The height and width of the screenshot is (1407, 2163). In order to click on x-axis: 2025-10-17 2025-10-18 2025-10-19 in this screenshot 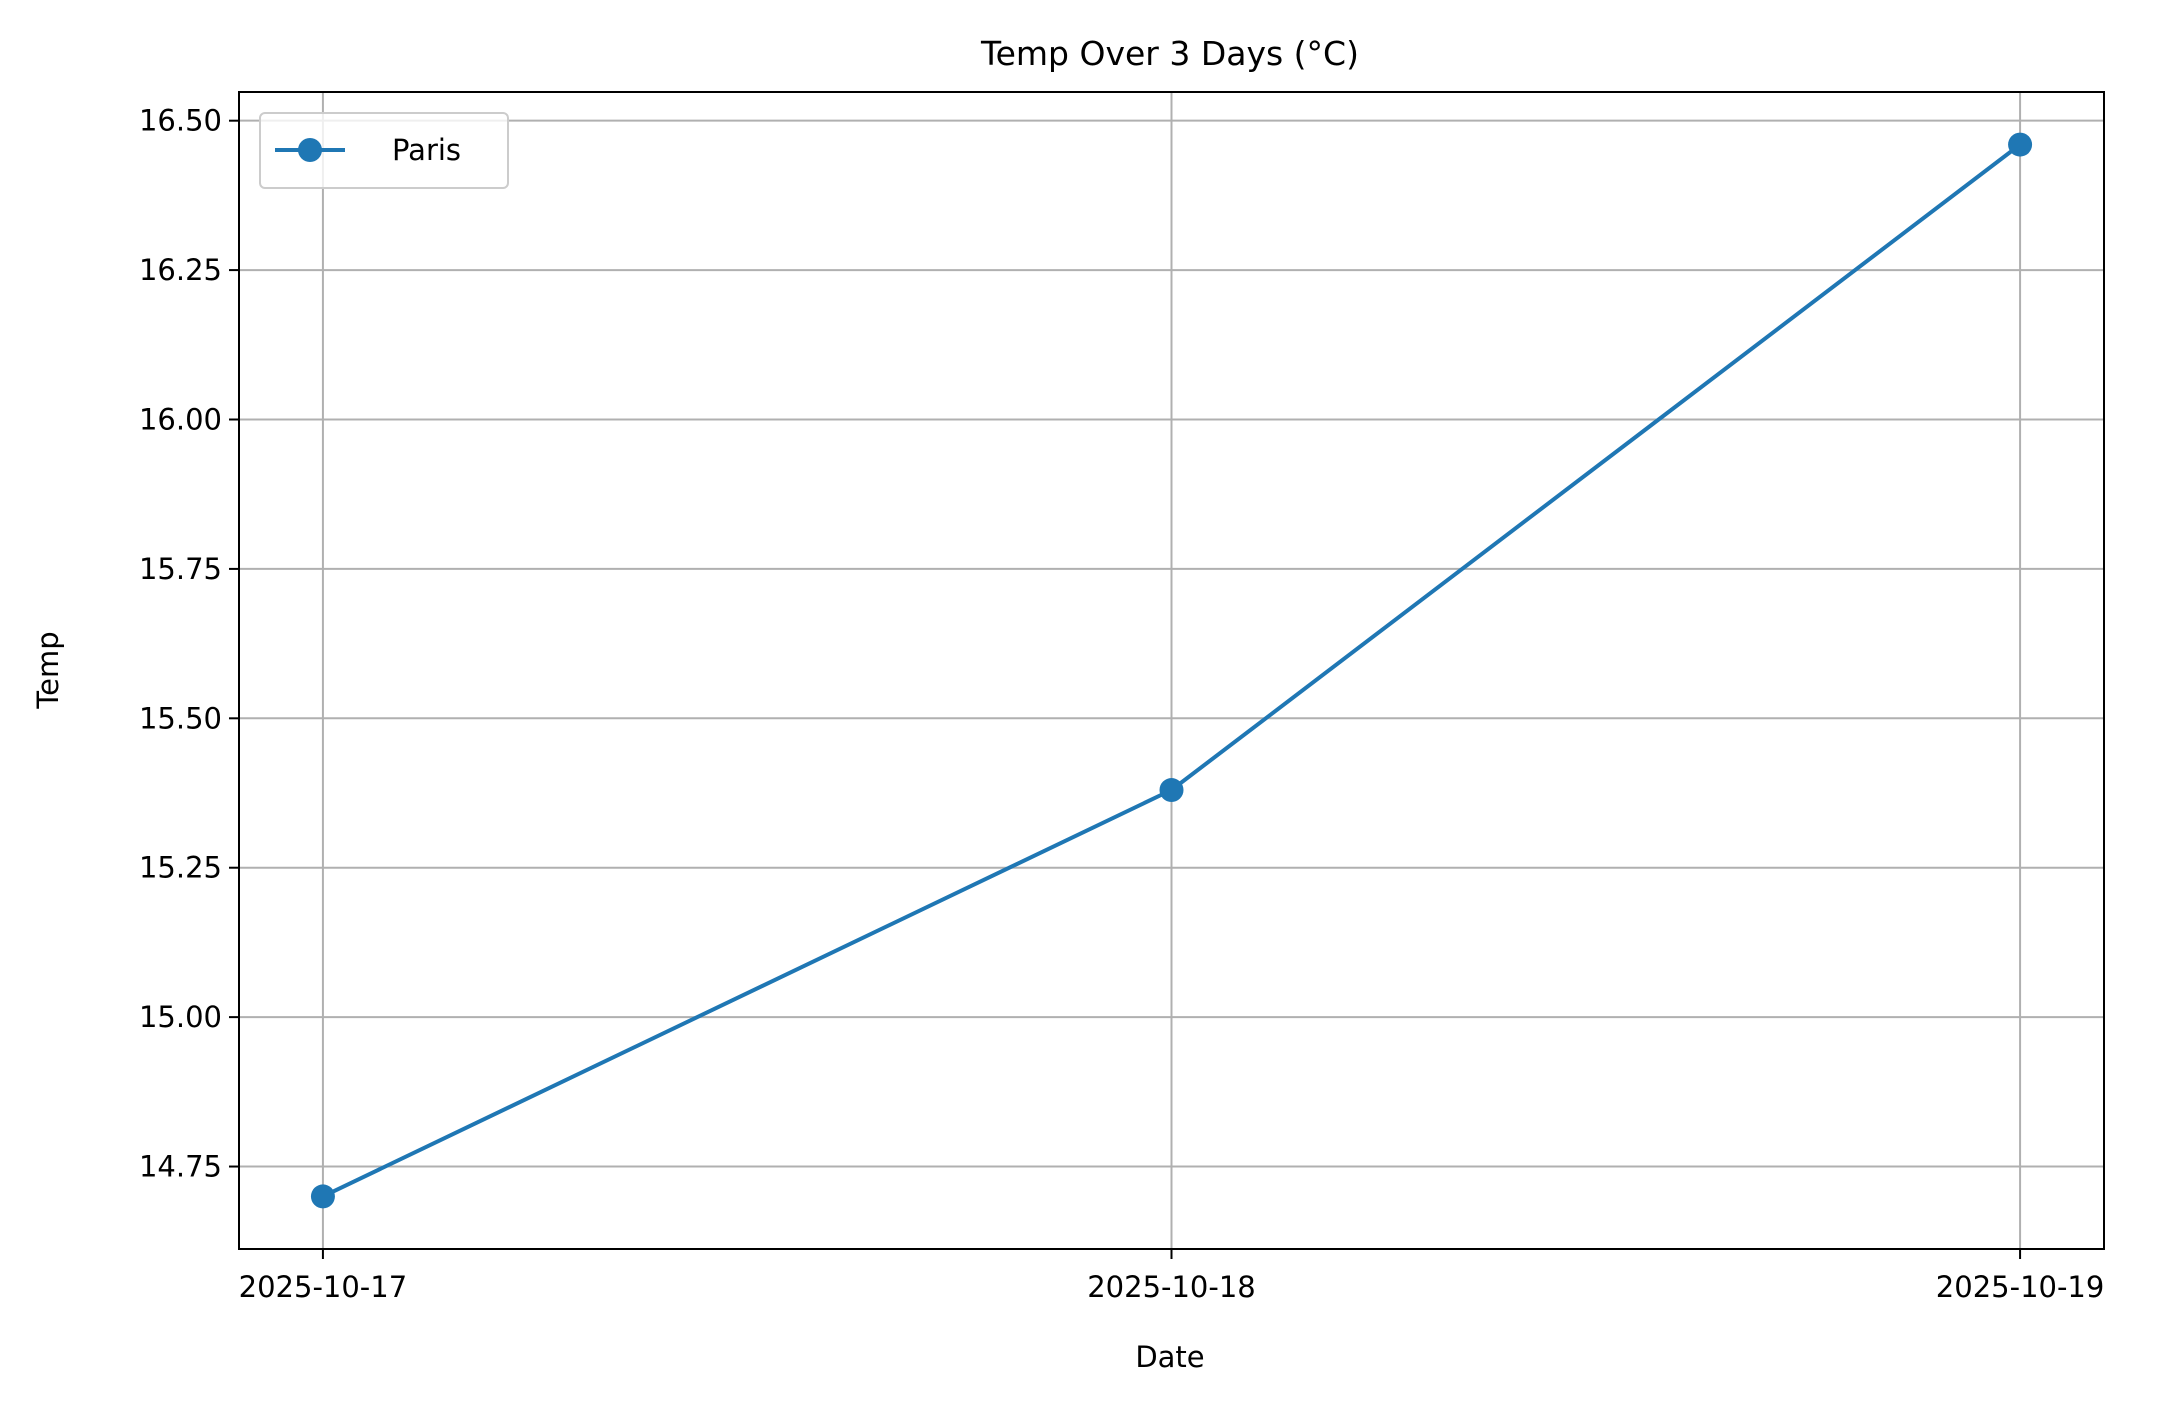, I will do `click(1172, 1276)`.